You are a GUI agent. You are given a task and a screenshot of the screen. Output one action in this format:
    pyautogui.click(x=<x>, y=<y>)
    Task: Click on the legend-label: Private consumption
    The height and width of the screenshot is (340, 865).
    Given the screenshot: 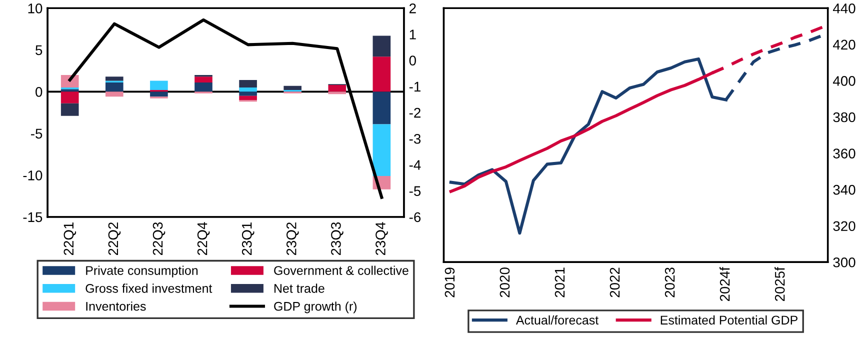 What is the action you would take?
    pyautogui.click(x=142, y=272)
    